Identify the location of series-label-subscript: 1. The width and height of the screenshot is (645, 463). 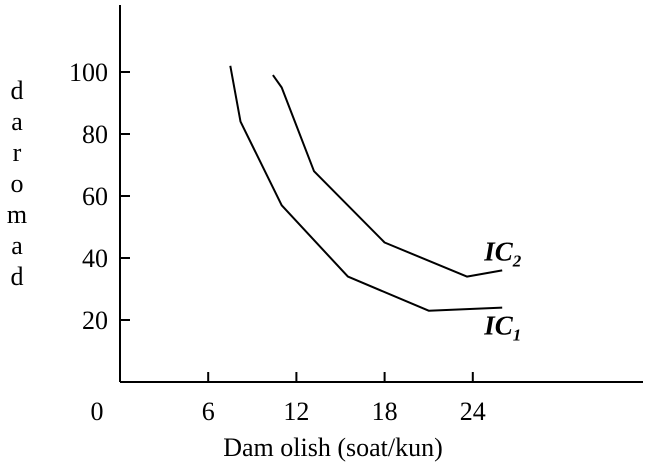
(517, 335).